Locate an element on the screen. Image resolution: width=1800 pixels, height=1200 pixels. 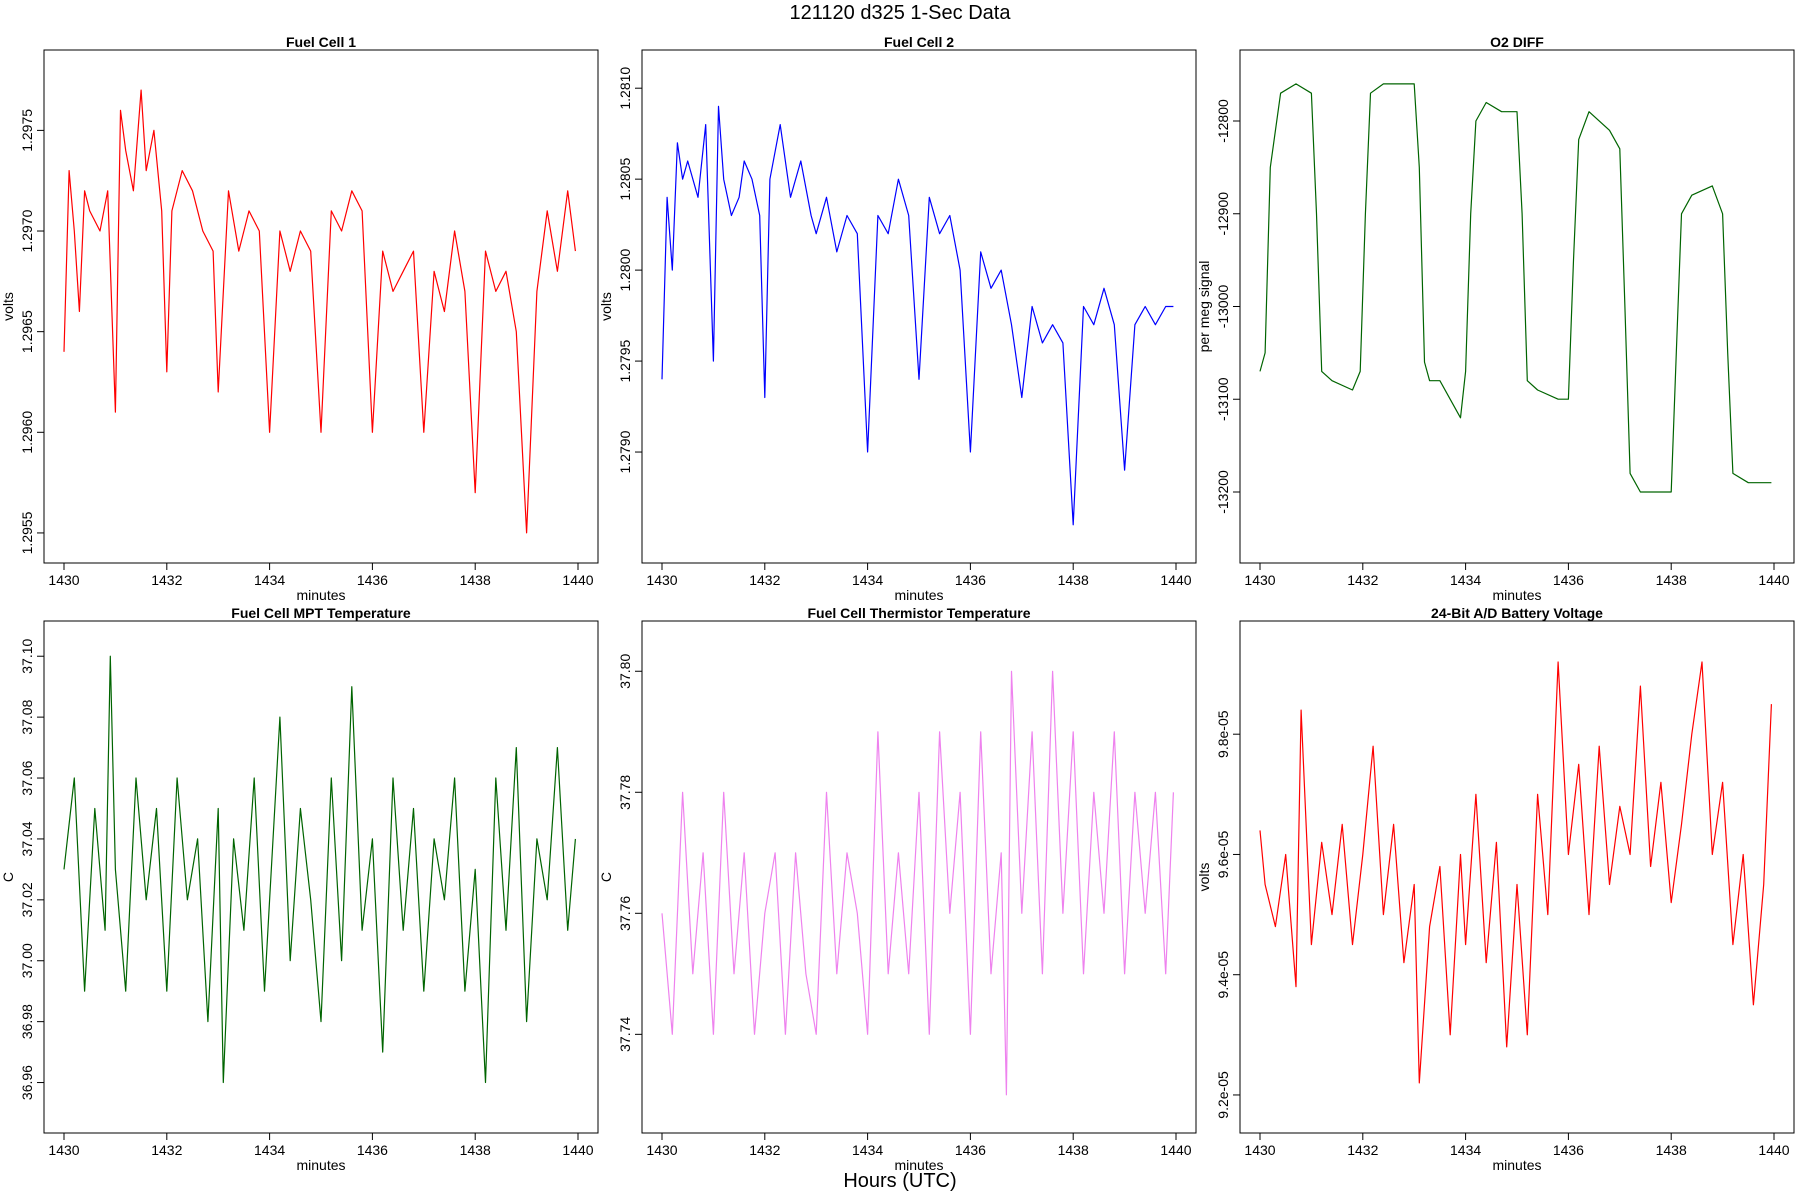
figure-title: 121120 d325 1-Sec Data is located at coordinates (900, 13).